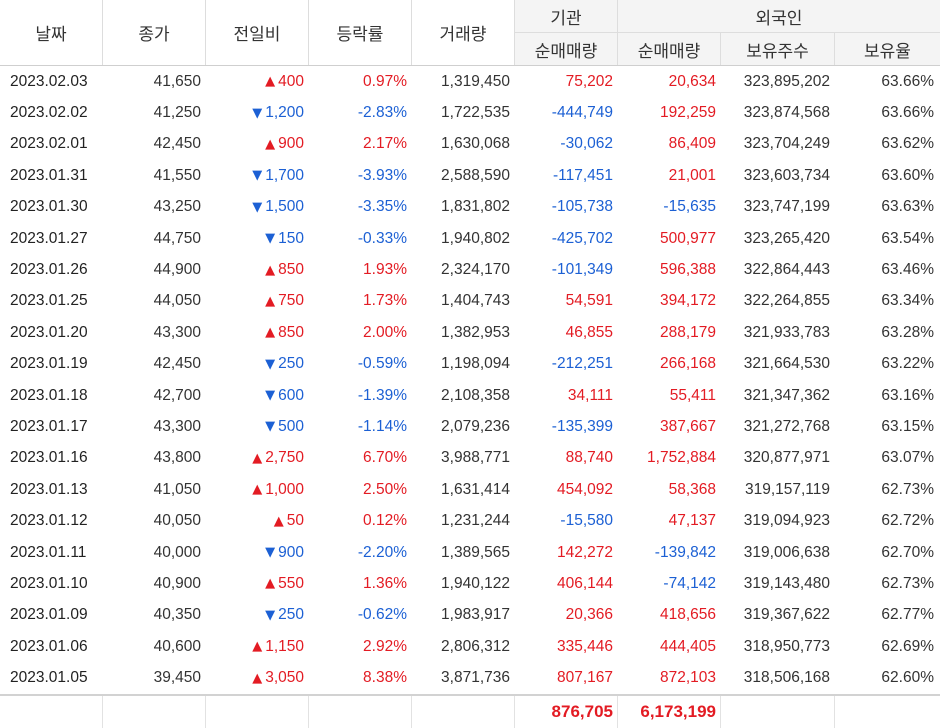 Image resolution: width=940 pixels, height=728 pixels. What do you see at coordinates (257, 583) in the screenshot?
I see `change-cell: ▲ 550` at bounding box center [257, 583].